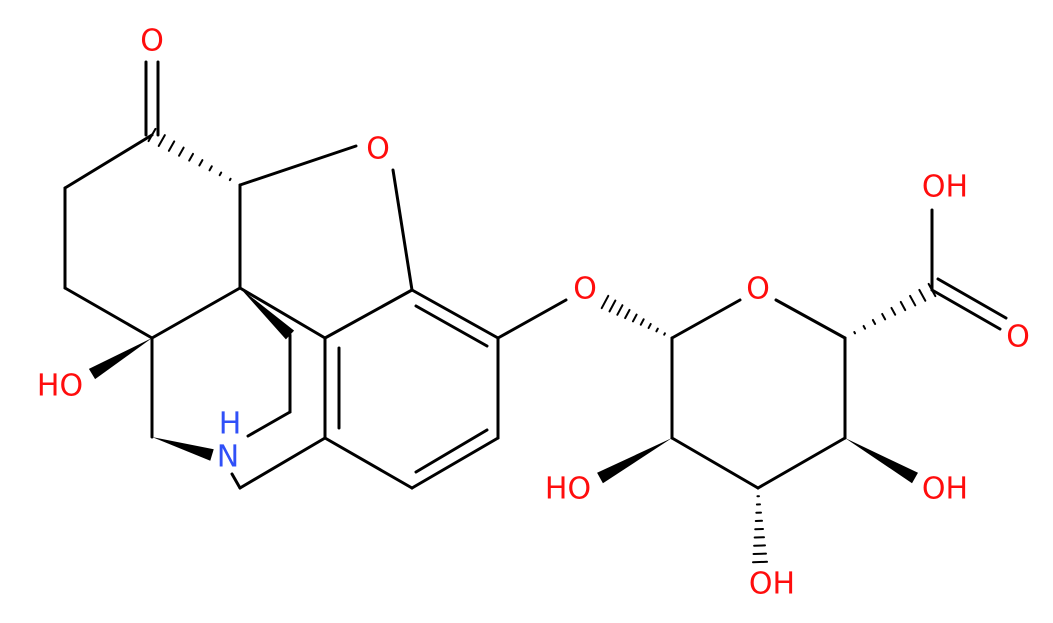 The height and width of the screenshot is (623, 1053). What do you see at coordinates (230, 424) in the screenshot?
I see `atom-label: H` at bounding box center [230, 424].